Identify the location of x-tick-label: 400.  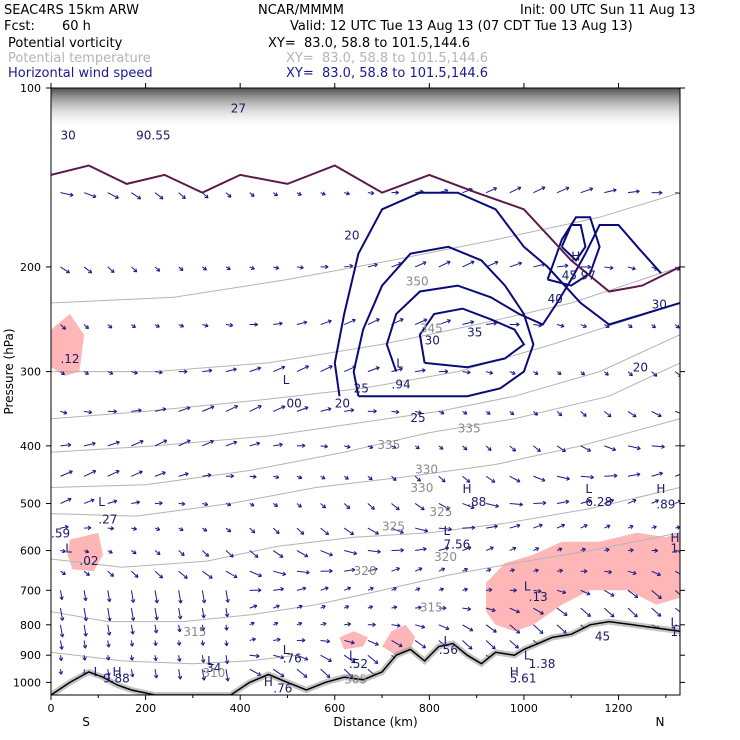
(240, 708).